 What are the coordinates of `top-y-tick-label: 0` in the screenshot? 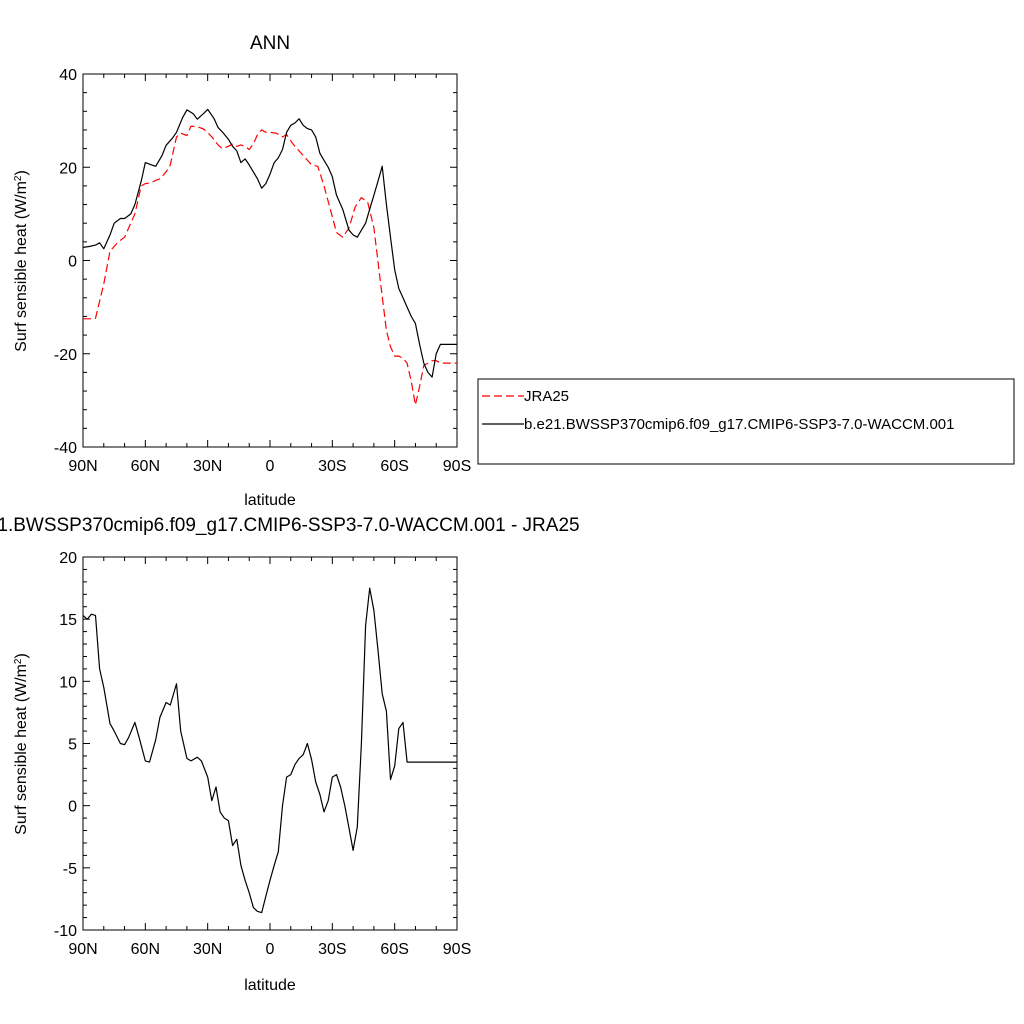 It's located at (72, 262).